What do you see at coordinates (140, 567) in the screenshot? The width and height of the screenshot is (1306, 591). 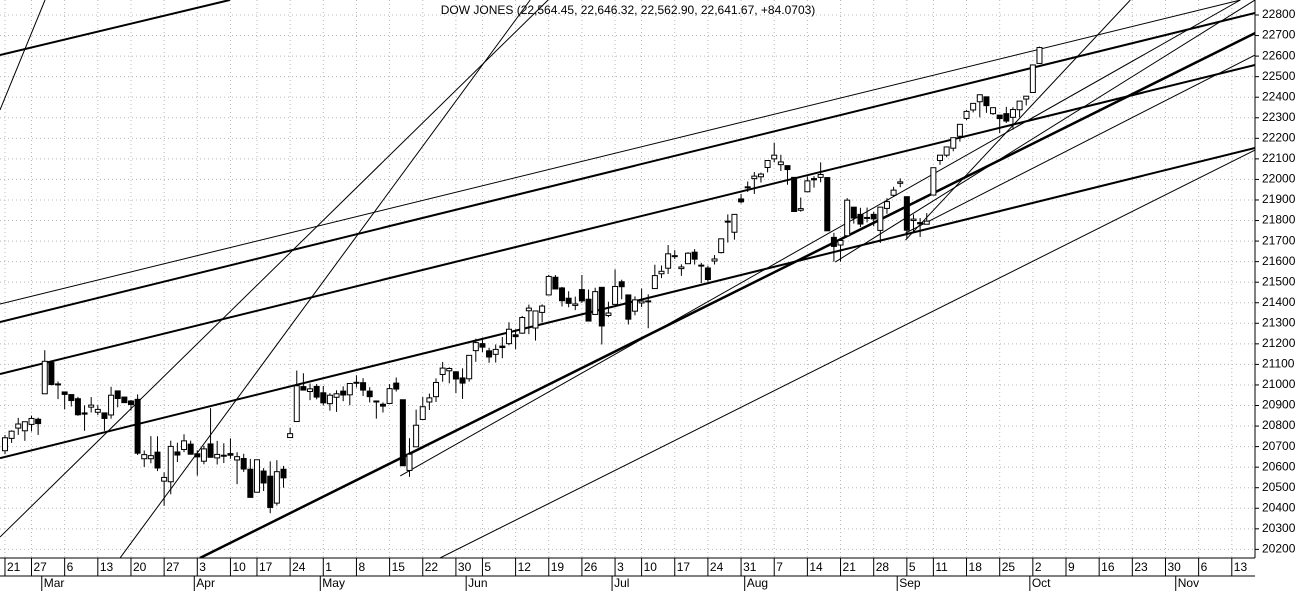 I see `x-tick-label: 20` at bounding box center [140, 567].